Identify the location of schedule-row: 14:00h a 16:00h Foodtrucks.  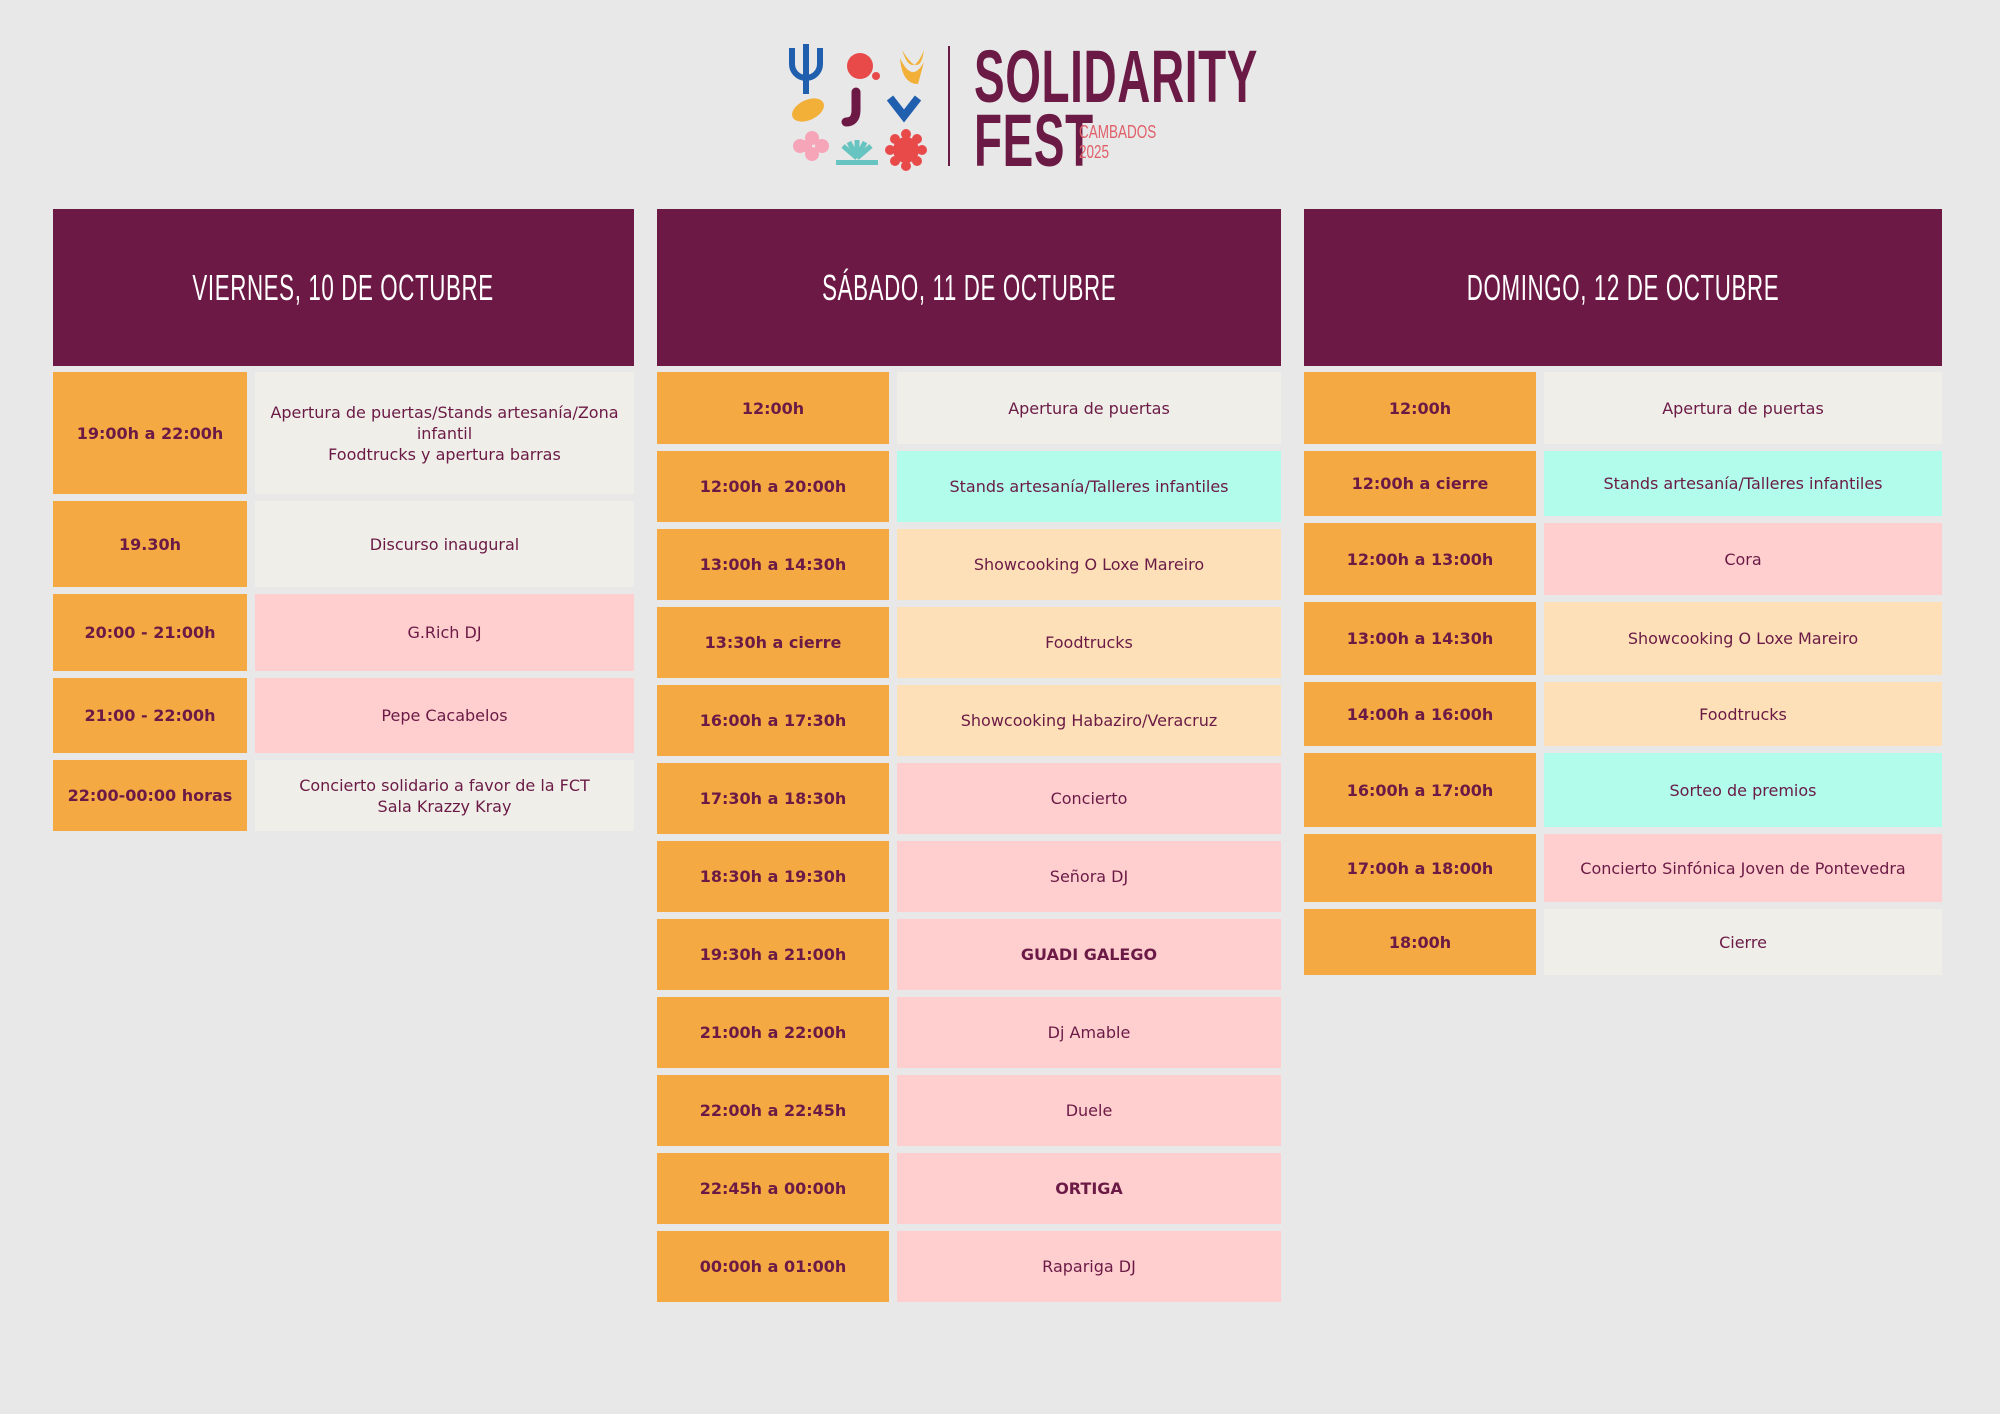
(1623, 714).